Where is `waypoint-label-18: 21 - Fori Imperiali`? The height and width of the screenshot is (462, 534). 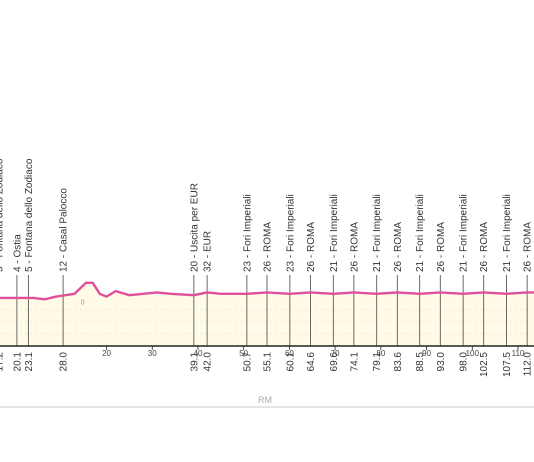 waypoint-label-18: 21 - Fori Imperiali is located at coordinates (507, 233).